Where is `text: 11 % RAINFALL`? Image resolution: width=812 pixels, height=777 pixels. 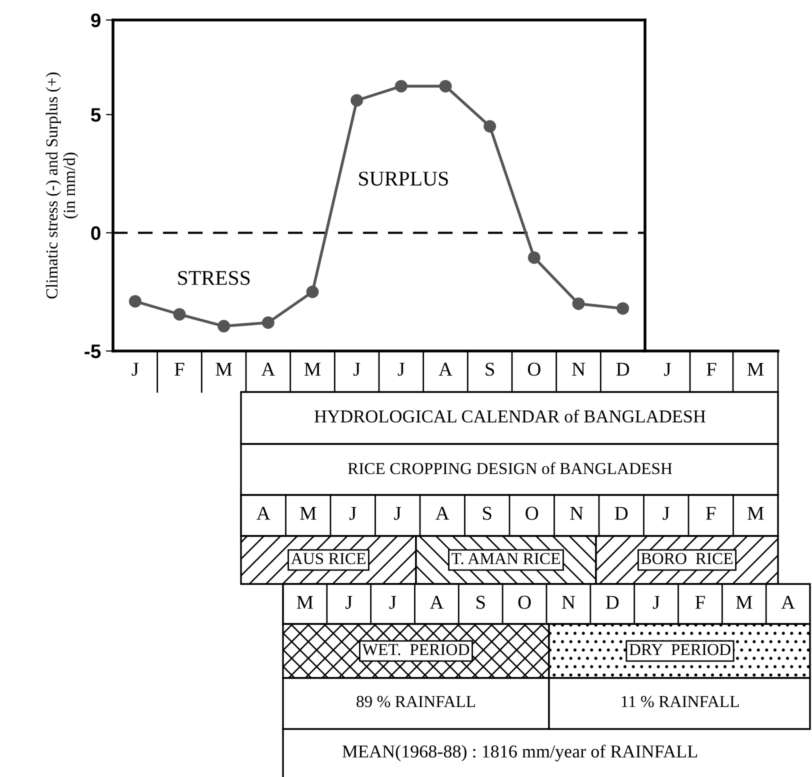 text: 11 % RAINFALL is located at coordinates (680, 702).